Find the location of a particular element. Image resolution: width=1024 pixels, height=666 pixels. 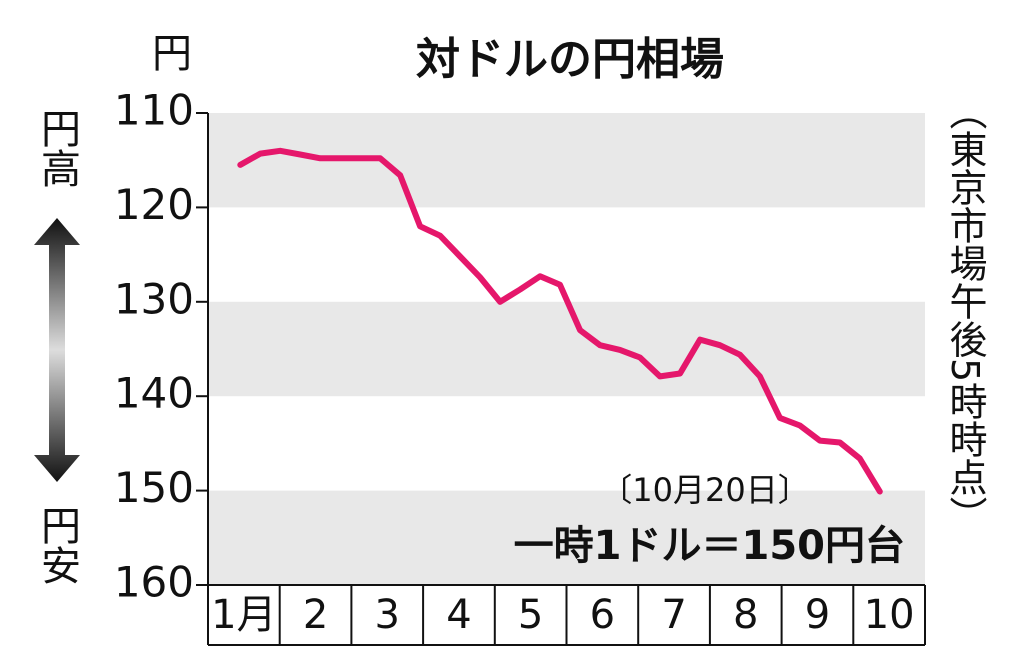

y-tick-label: 150 is located at coordinates (154, 487).